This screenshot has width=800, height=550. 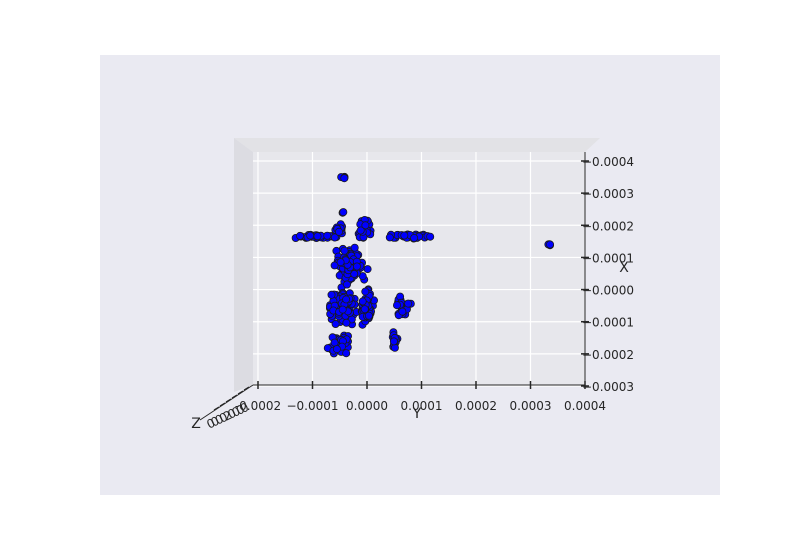 What do you see at coordinates (423, 265) in the screenshot?
I see `data-points` at bounding box center [423, 265].